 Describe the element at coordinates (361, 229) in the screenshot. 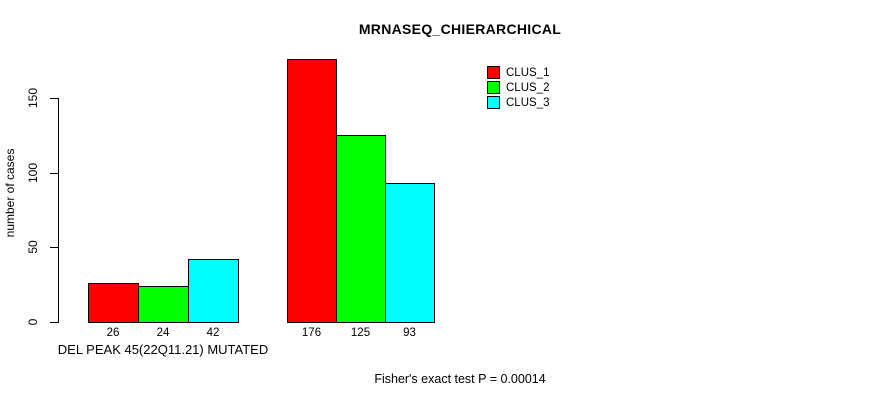

I see `bar-clus_2-group2` at that location.